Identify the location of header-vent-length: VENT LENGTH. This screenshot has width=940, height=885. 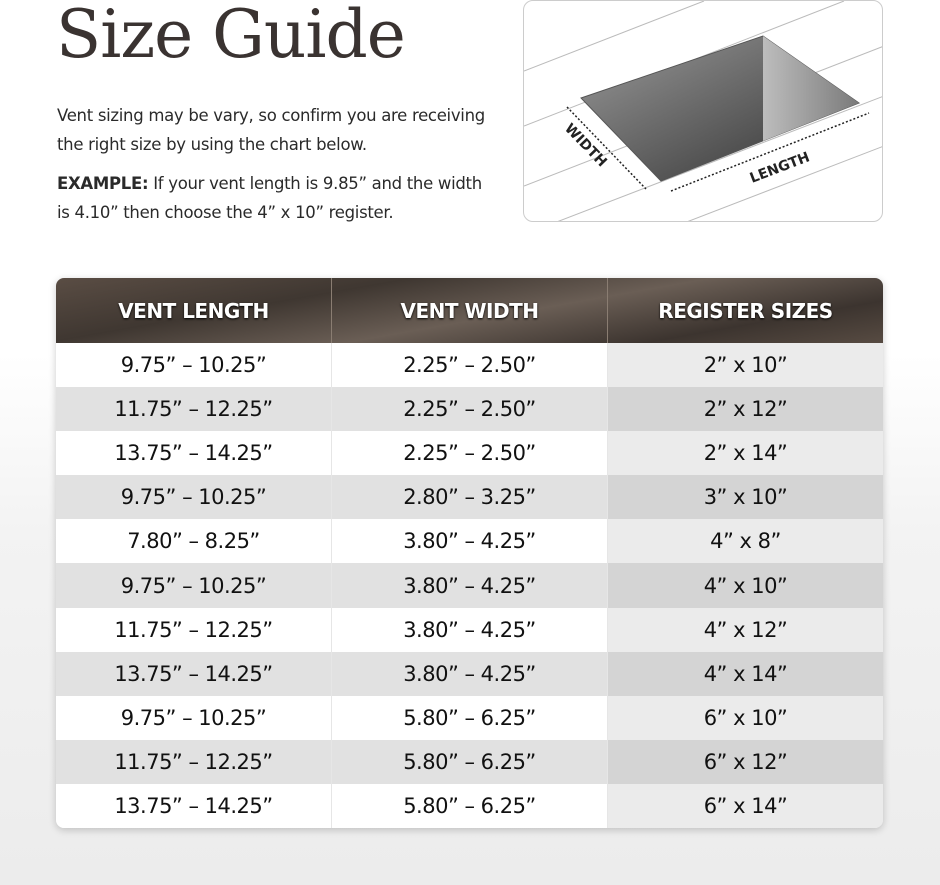
(194, 310).